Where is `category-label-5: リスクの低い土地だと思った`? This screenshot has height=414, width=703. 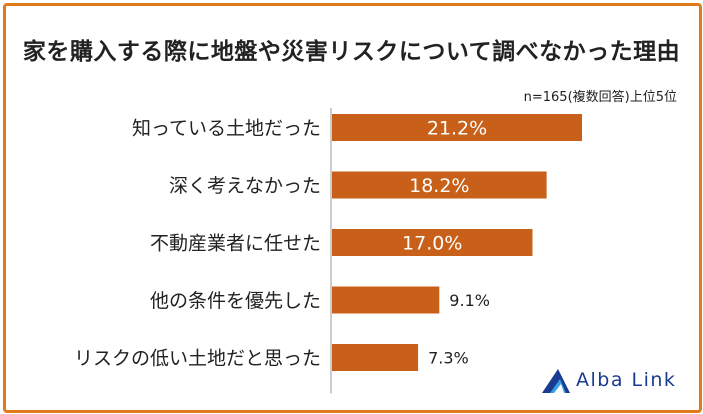 category-label-5: リスクの低い土地だと思った is located at coordinates (197, 359).